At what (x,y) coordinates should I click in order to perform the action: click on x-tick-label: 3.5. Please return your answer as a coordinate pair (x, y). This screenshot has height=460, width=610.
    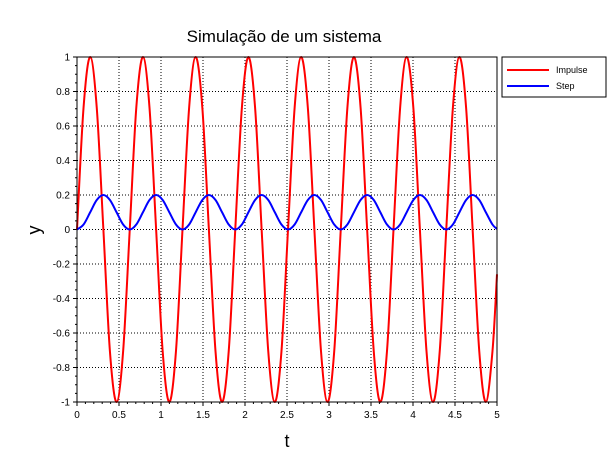
    Looking at the image, I should click on (371, 415).